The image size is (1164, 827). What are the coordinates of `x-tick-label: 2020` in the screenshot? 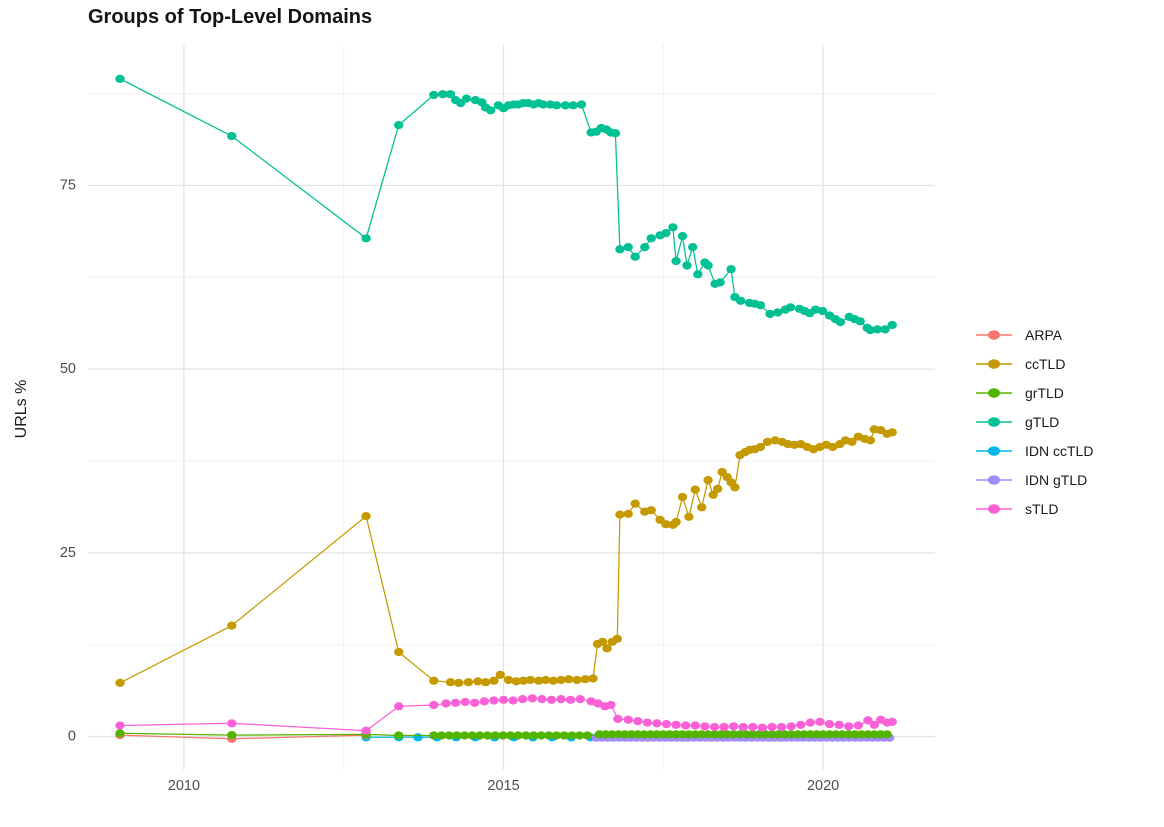 It's located at (823, 786).